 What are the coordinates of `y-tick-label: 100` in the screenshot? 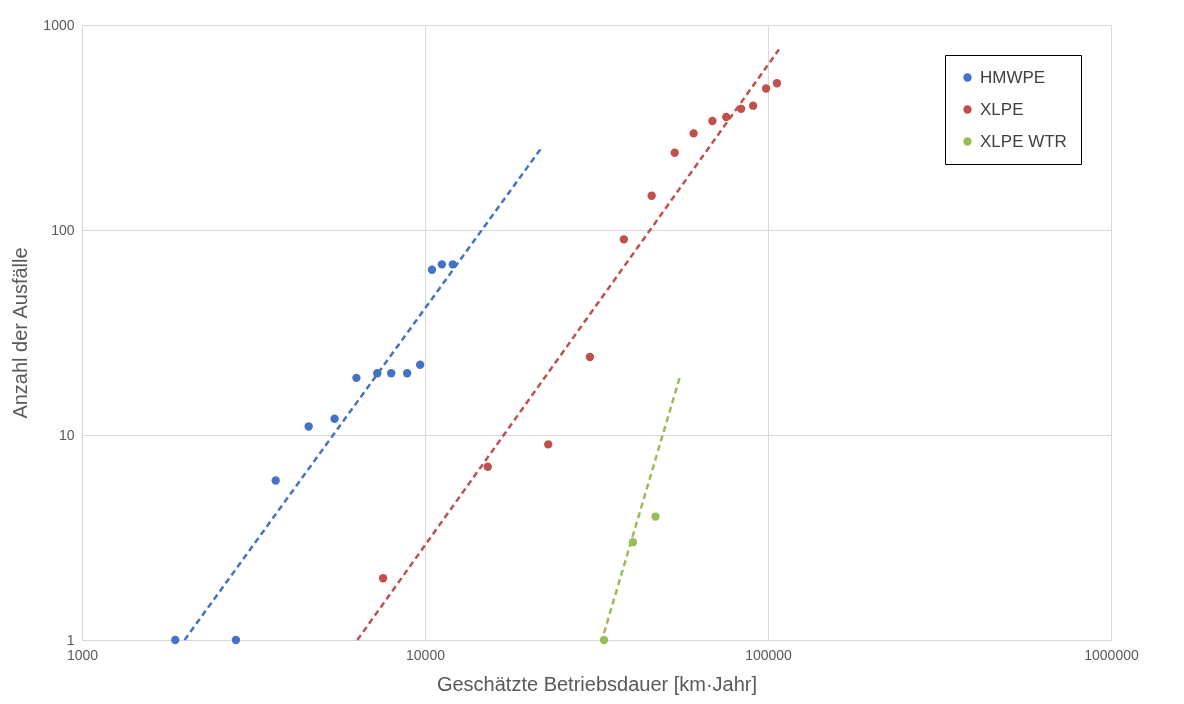 It's located at (63, 229).